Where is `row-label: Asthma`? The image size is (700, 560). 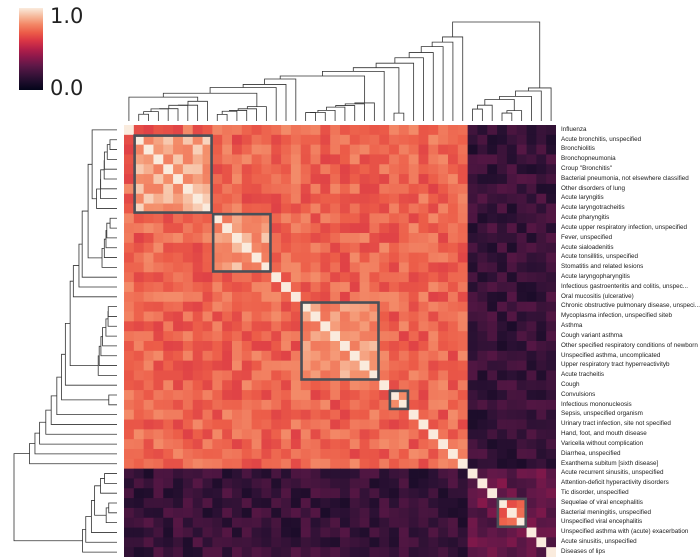
row-label: Asthma is located at coordinates (572, 326).